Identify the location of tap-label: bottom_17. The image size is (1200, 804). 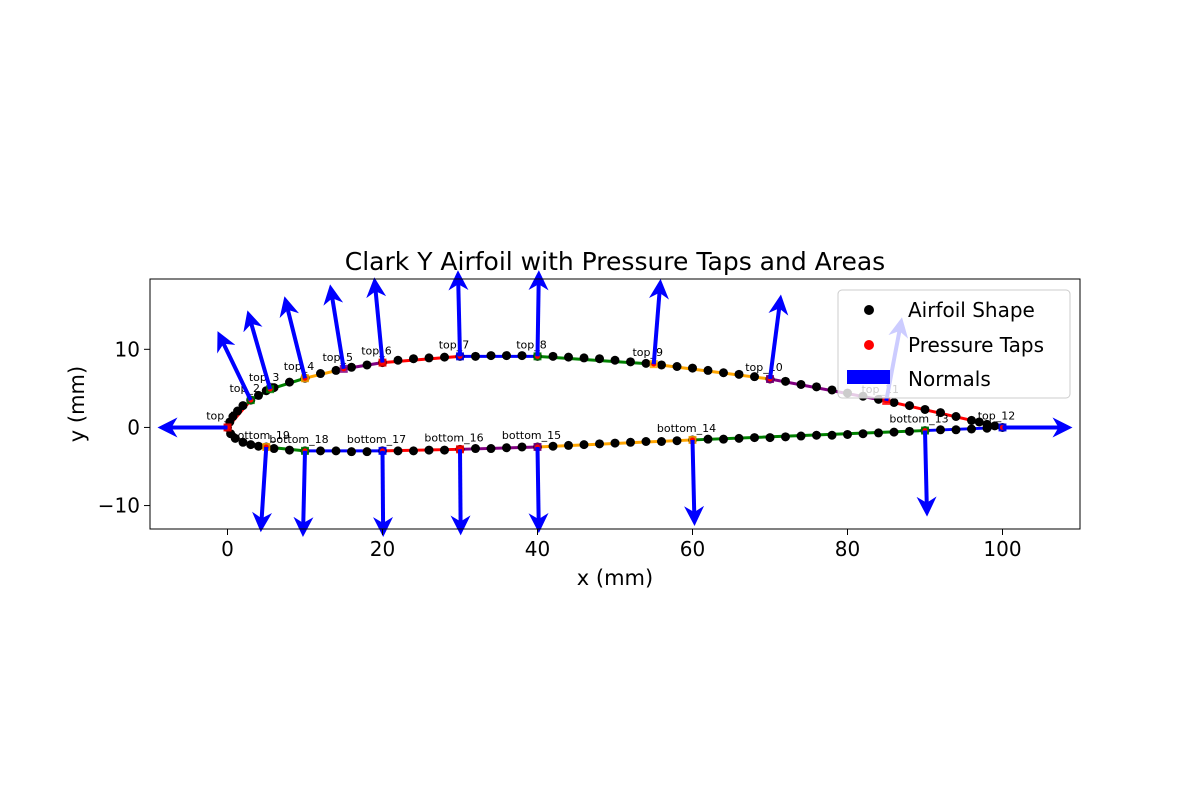
(376, 439).